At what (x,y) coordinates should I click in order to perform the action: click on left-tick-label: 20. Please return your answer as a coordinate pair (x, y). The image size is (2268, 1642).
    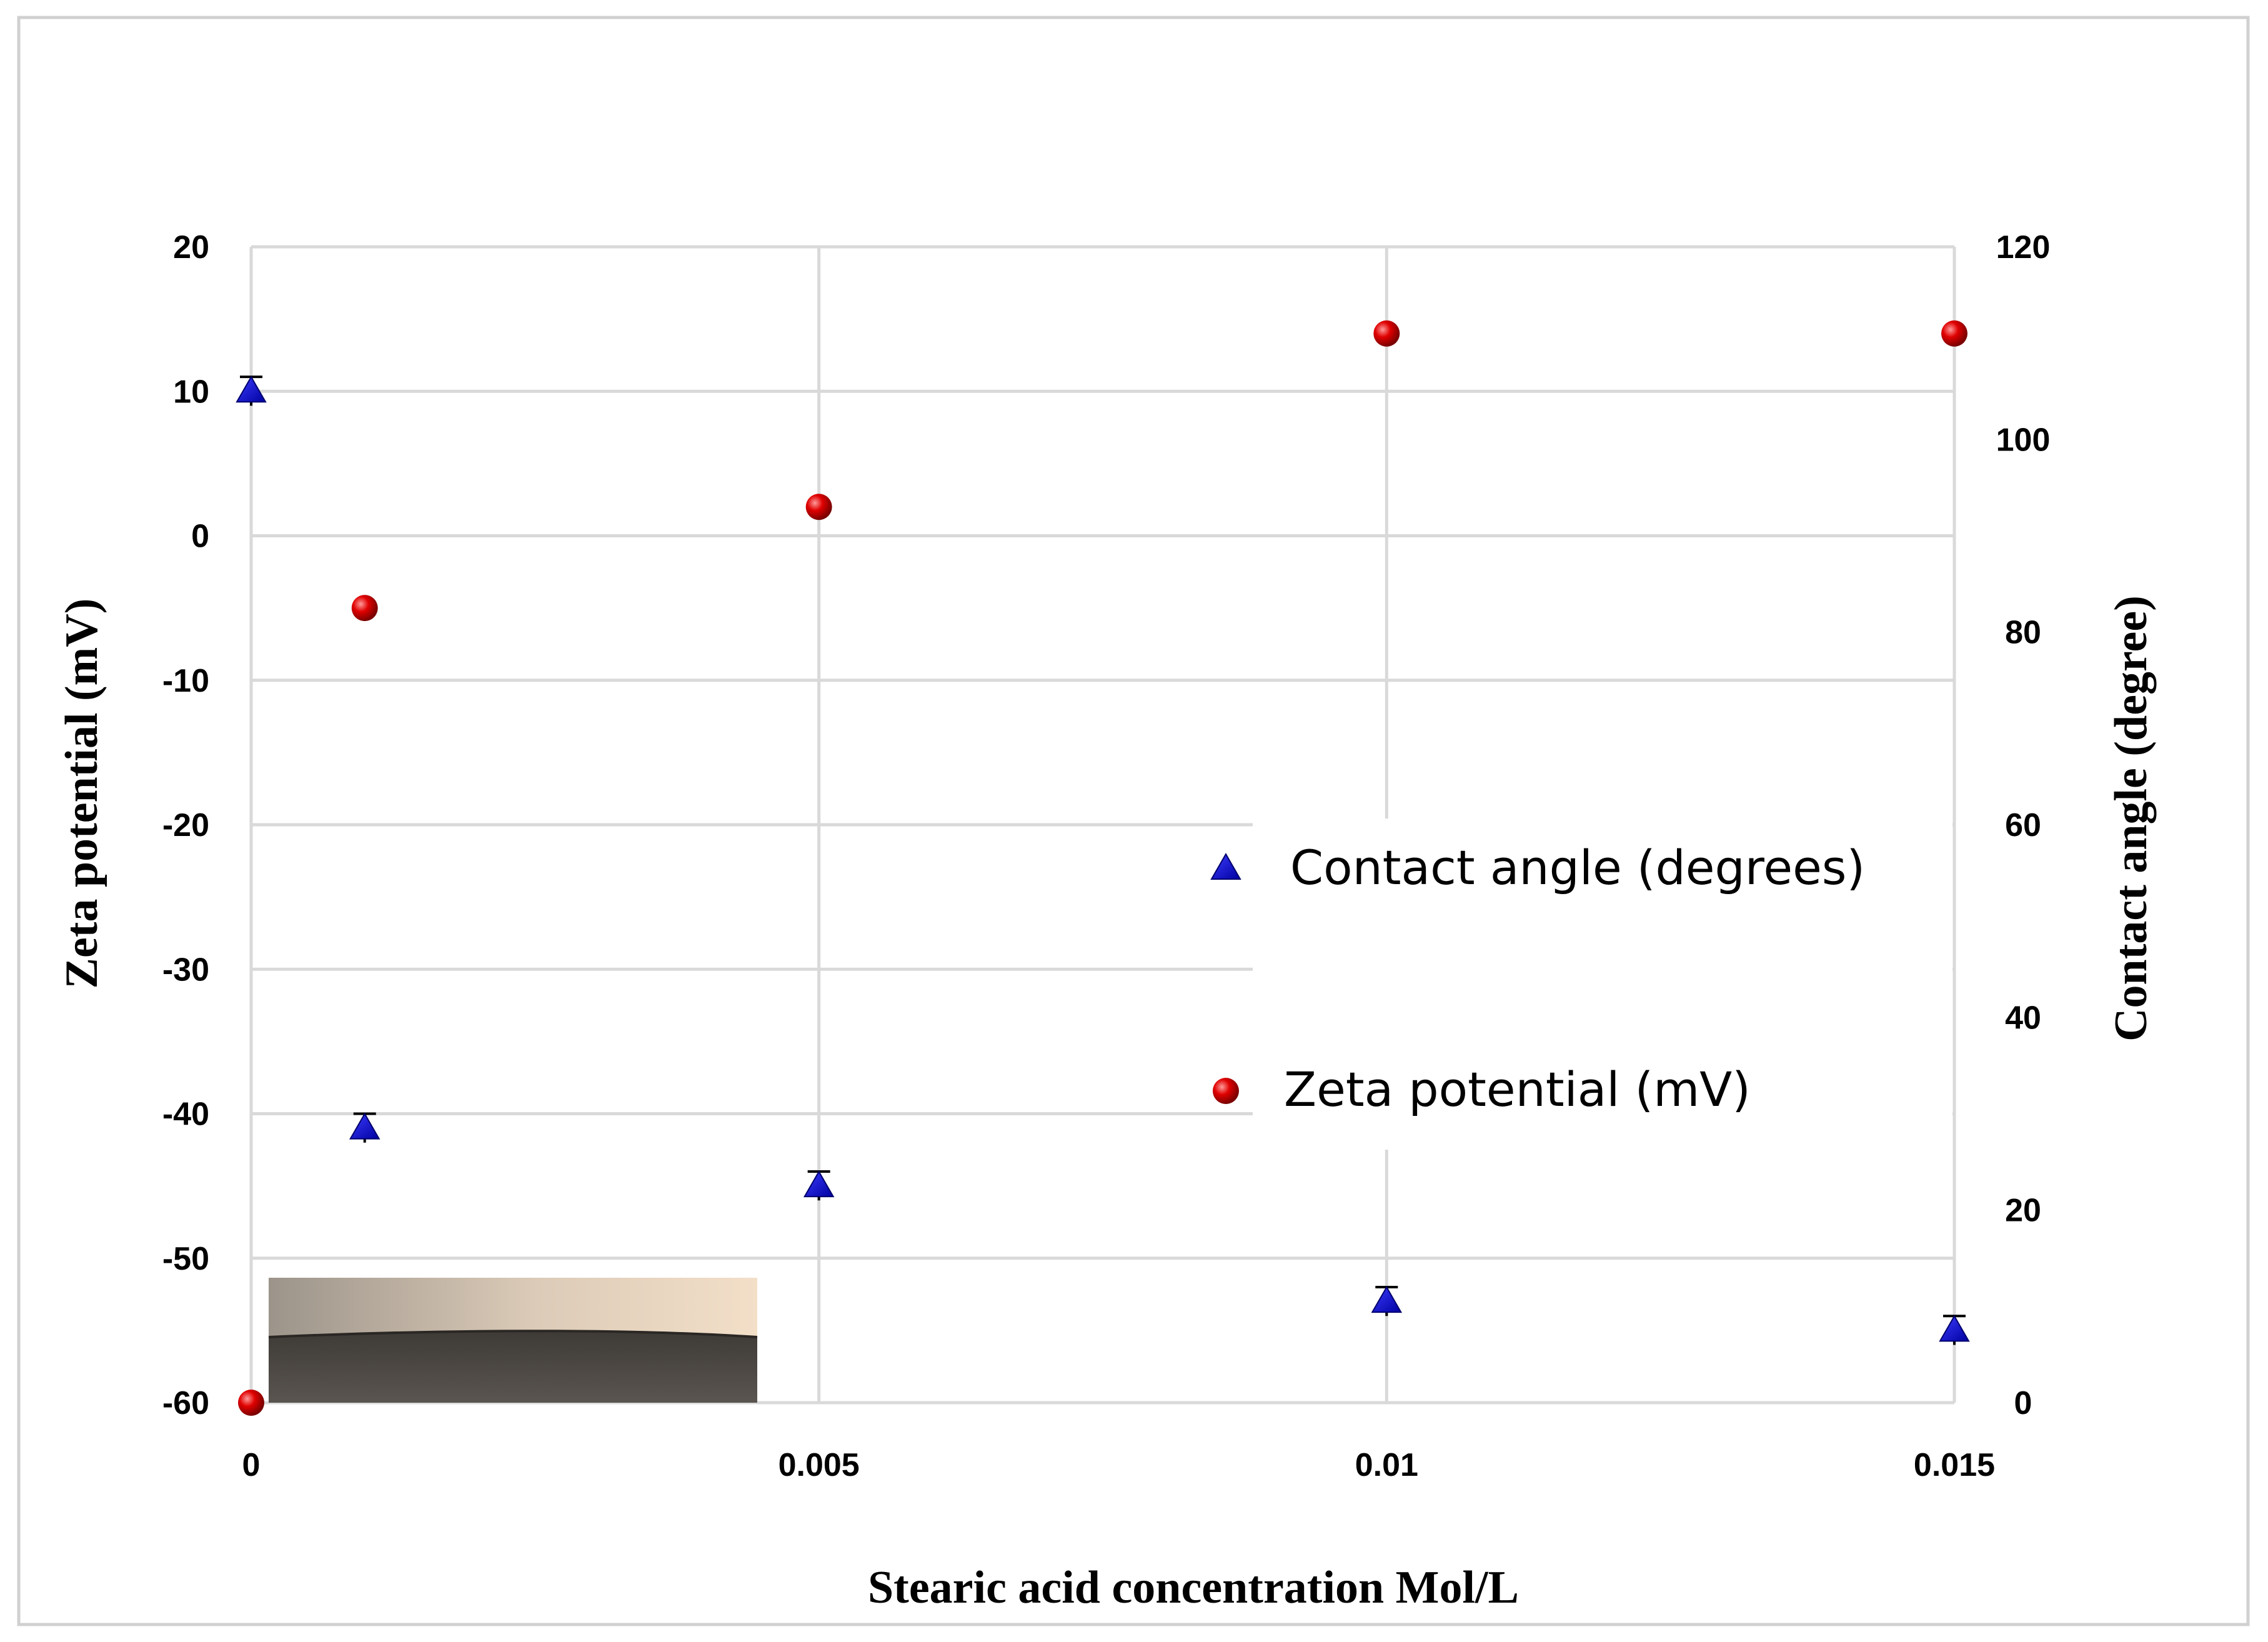
    Looking at the image, I should click on (191, 247).